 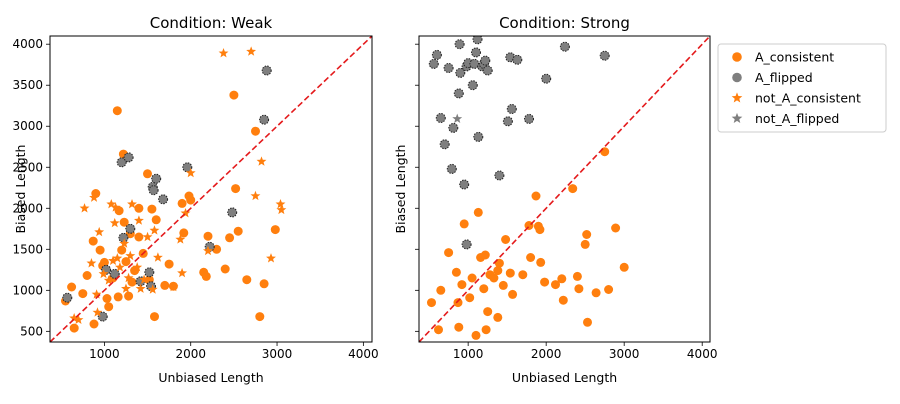 What do you see at coordinates (27, 44) in the screenshot?
I see `y-tick-label: 4000` at bounding box center [27, 44].